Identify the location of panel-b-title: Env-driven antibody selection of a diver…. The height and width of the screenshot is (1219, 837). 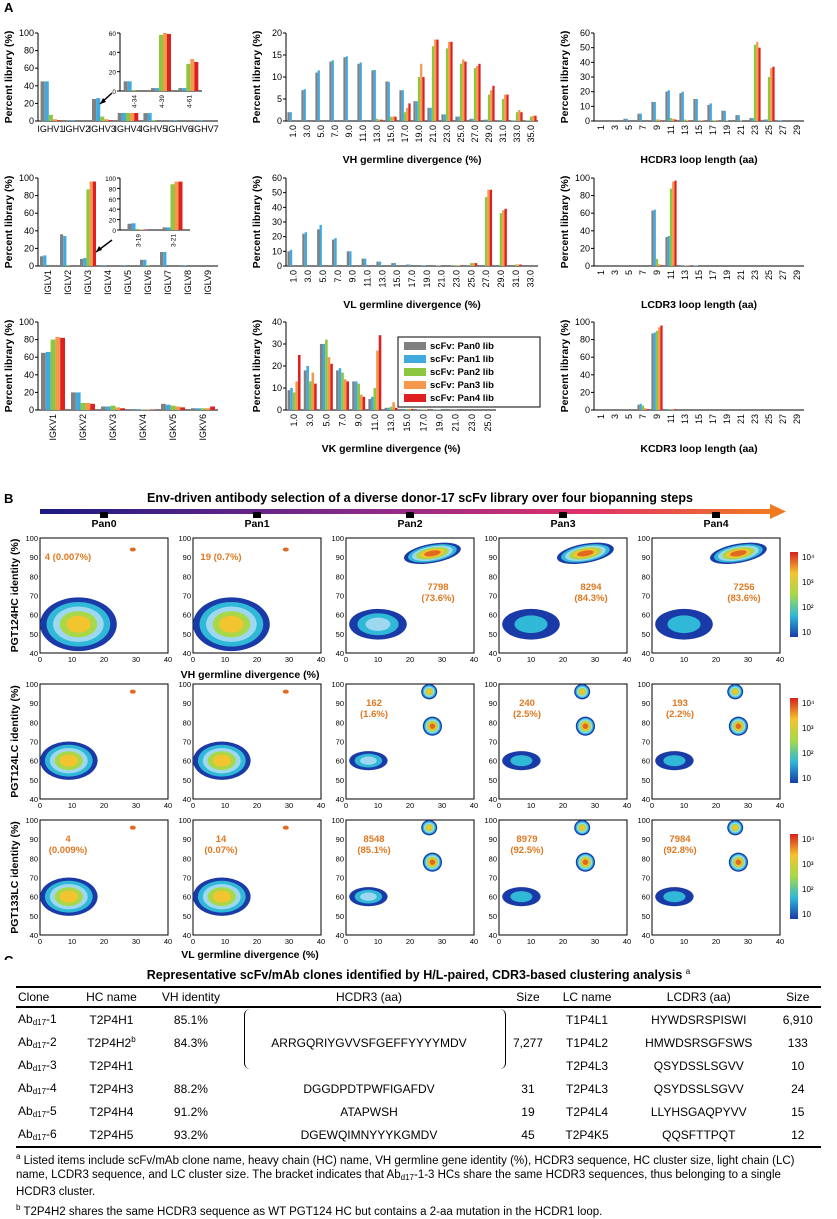
(420, 498).